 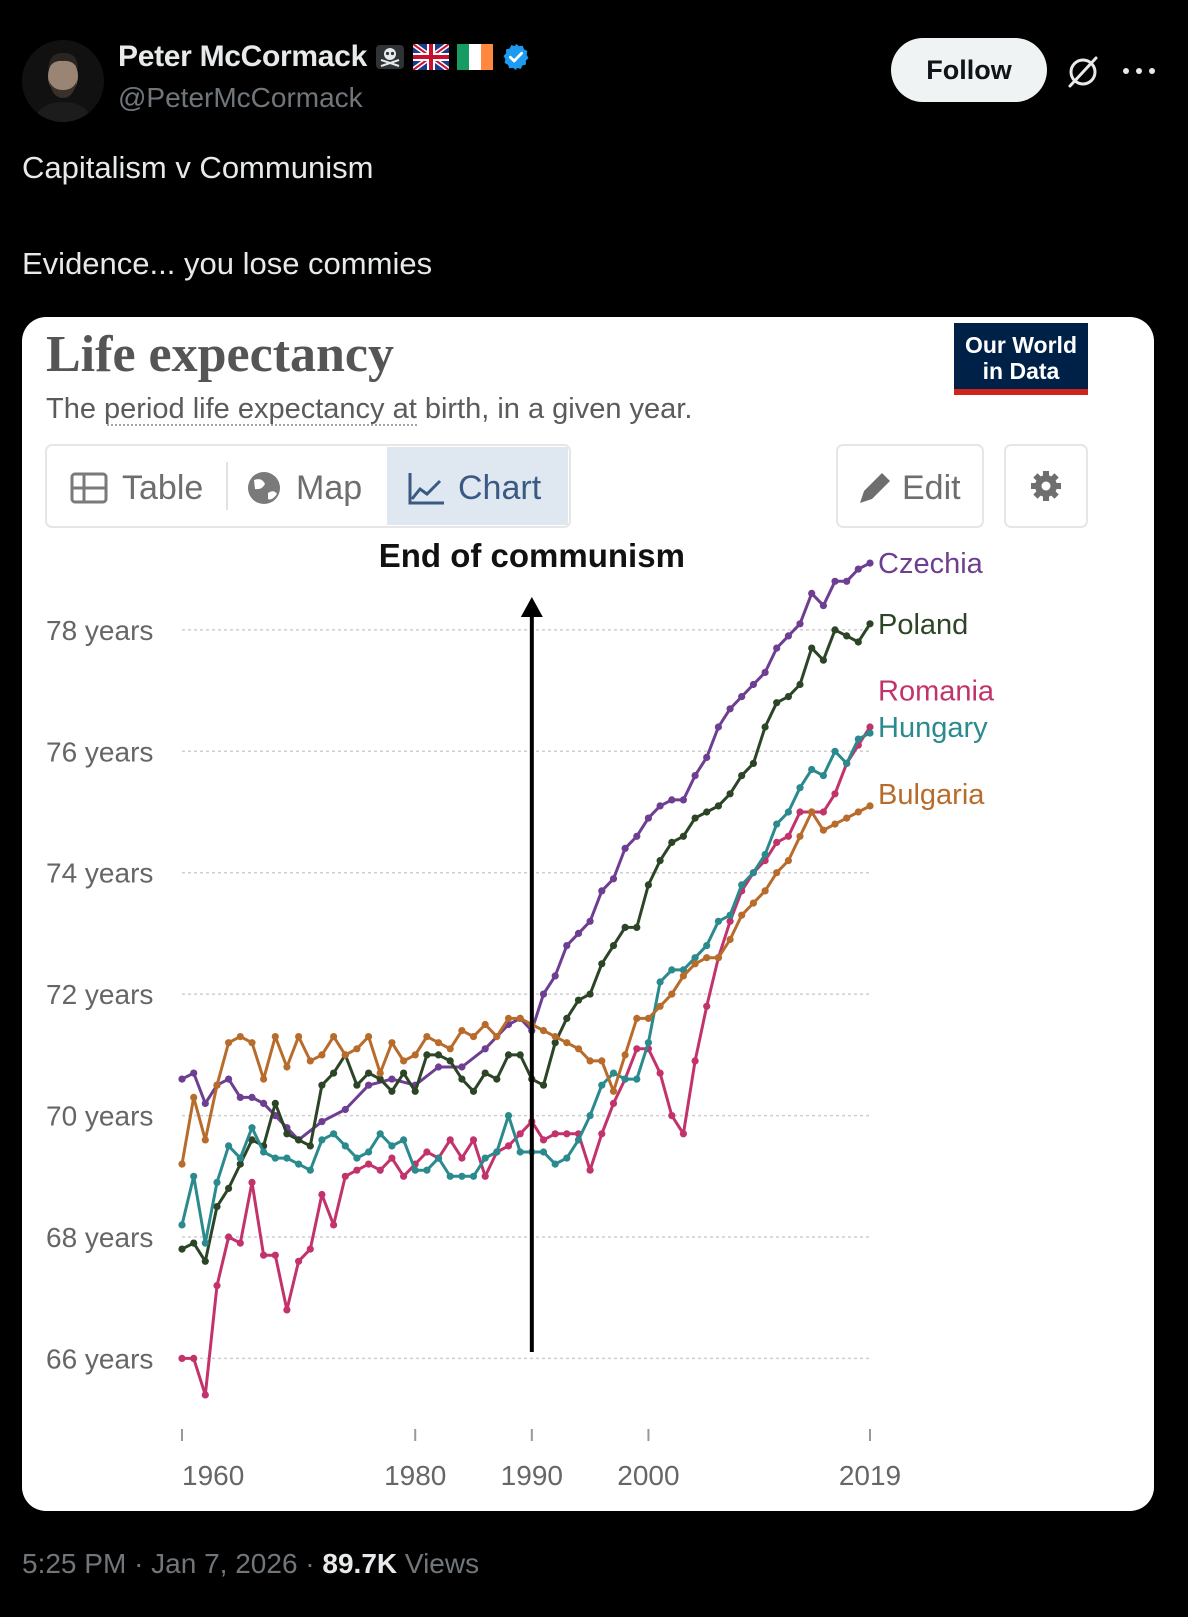 What do you see at coordinates (220, 354) in the screenshot?
I see `chart-title: Life expectancy` at bounding box center [220, 354].